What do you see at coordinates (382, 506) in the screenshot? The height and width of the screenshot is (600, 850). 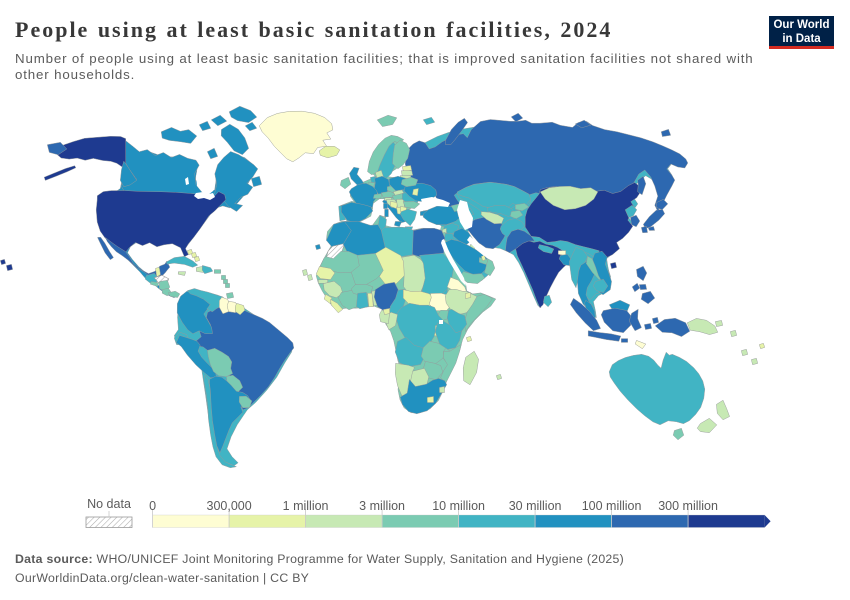 I see `svg-text: 3 million` at bounding box center [382, 506].